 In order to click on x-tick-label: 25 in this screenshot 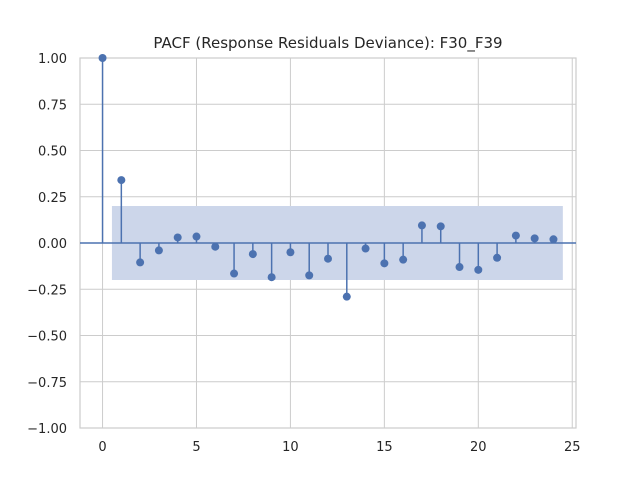, I will do `click(572, 447)`.